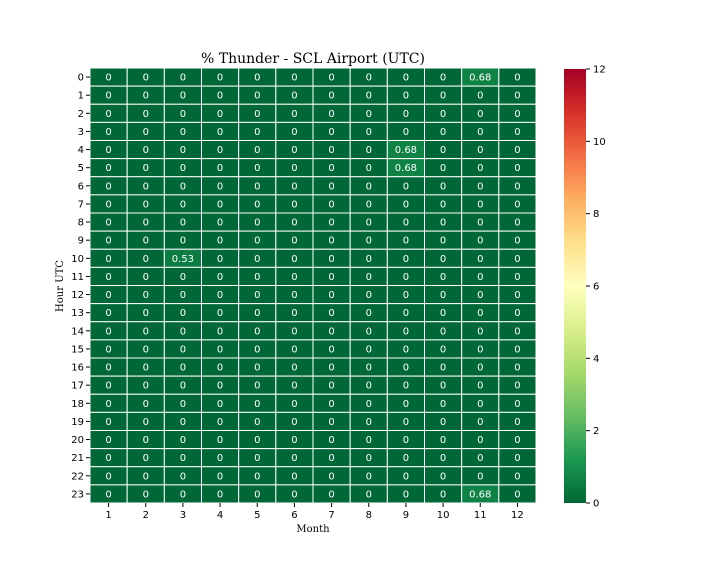  What do you see at coordinates (77, 368) in the screenshot?
I see `y-tick-label: 16` at bounding box center [77, 368].